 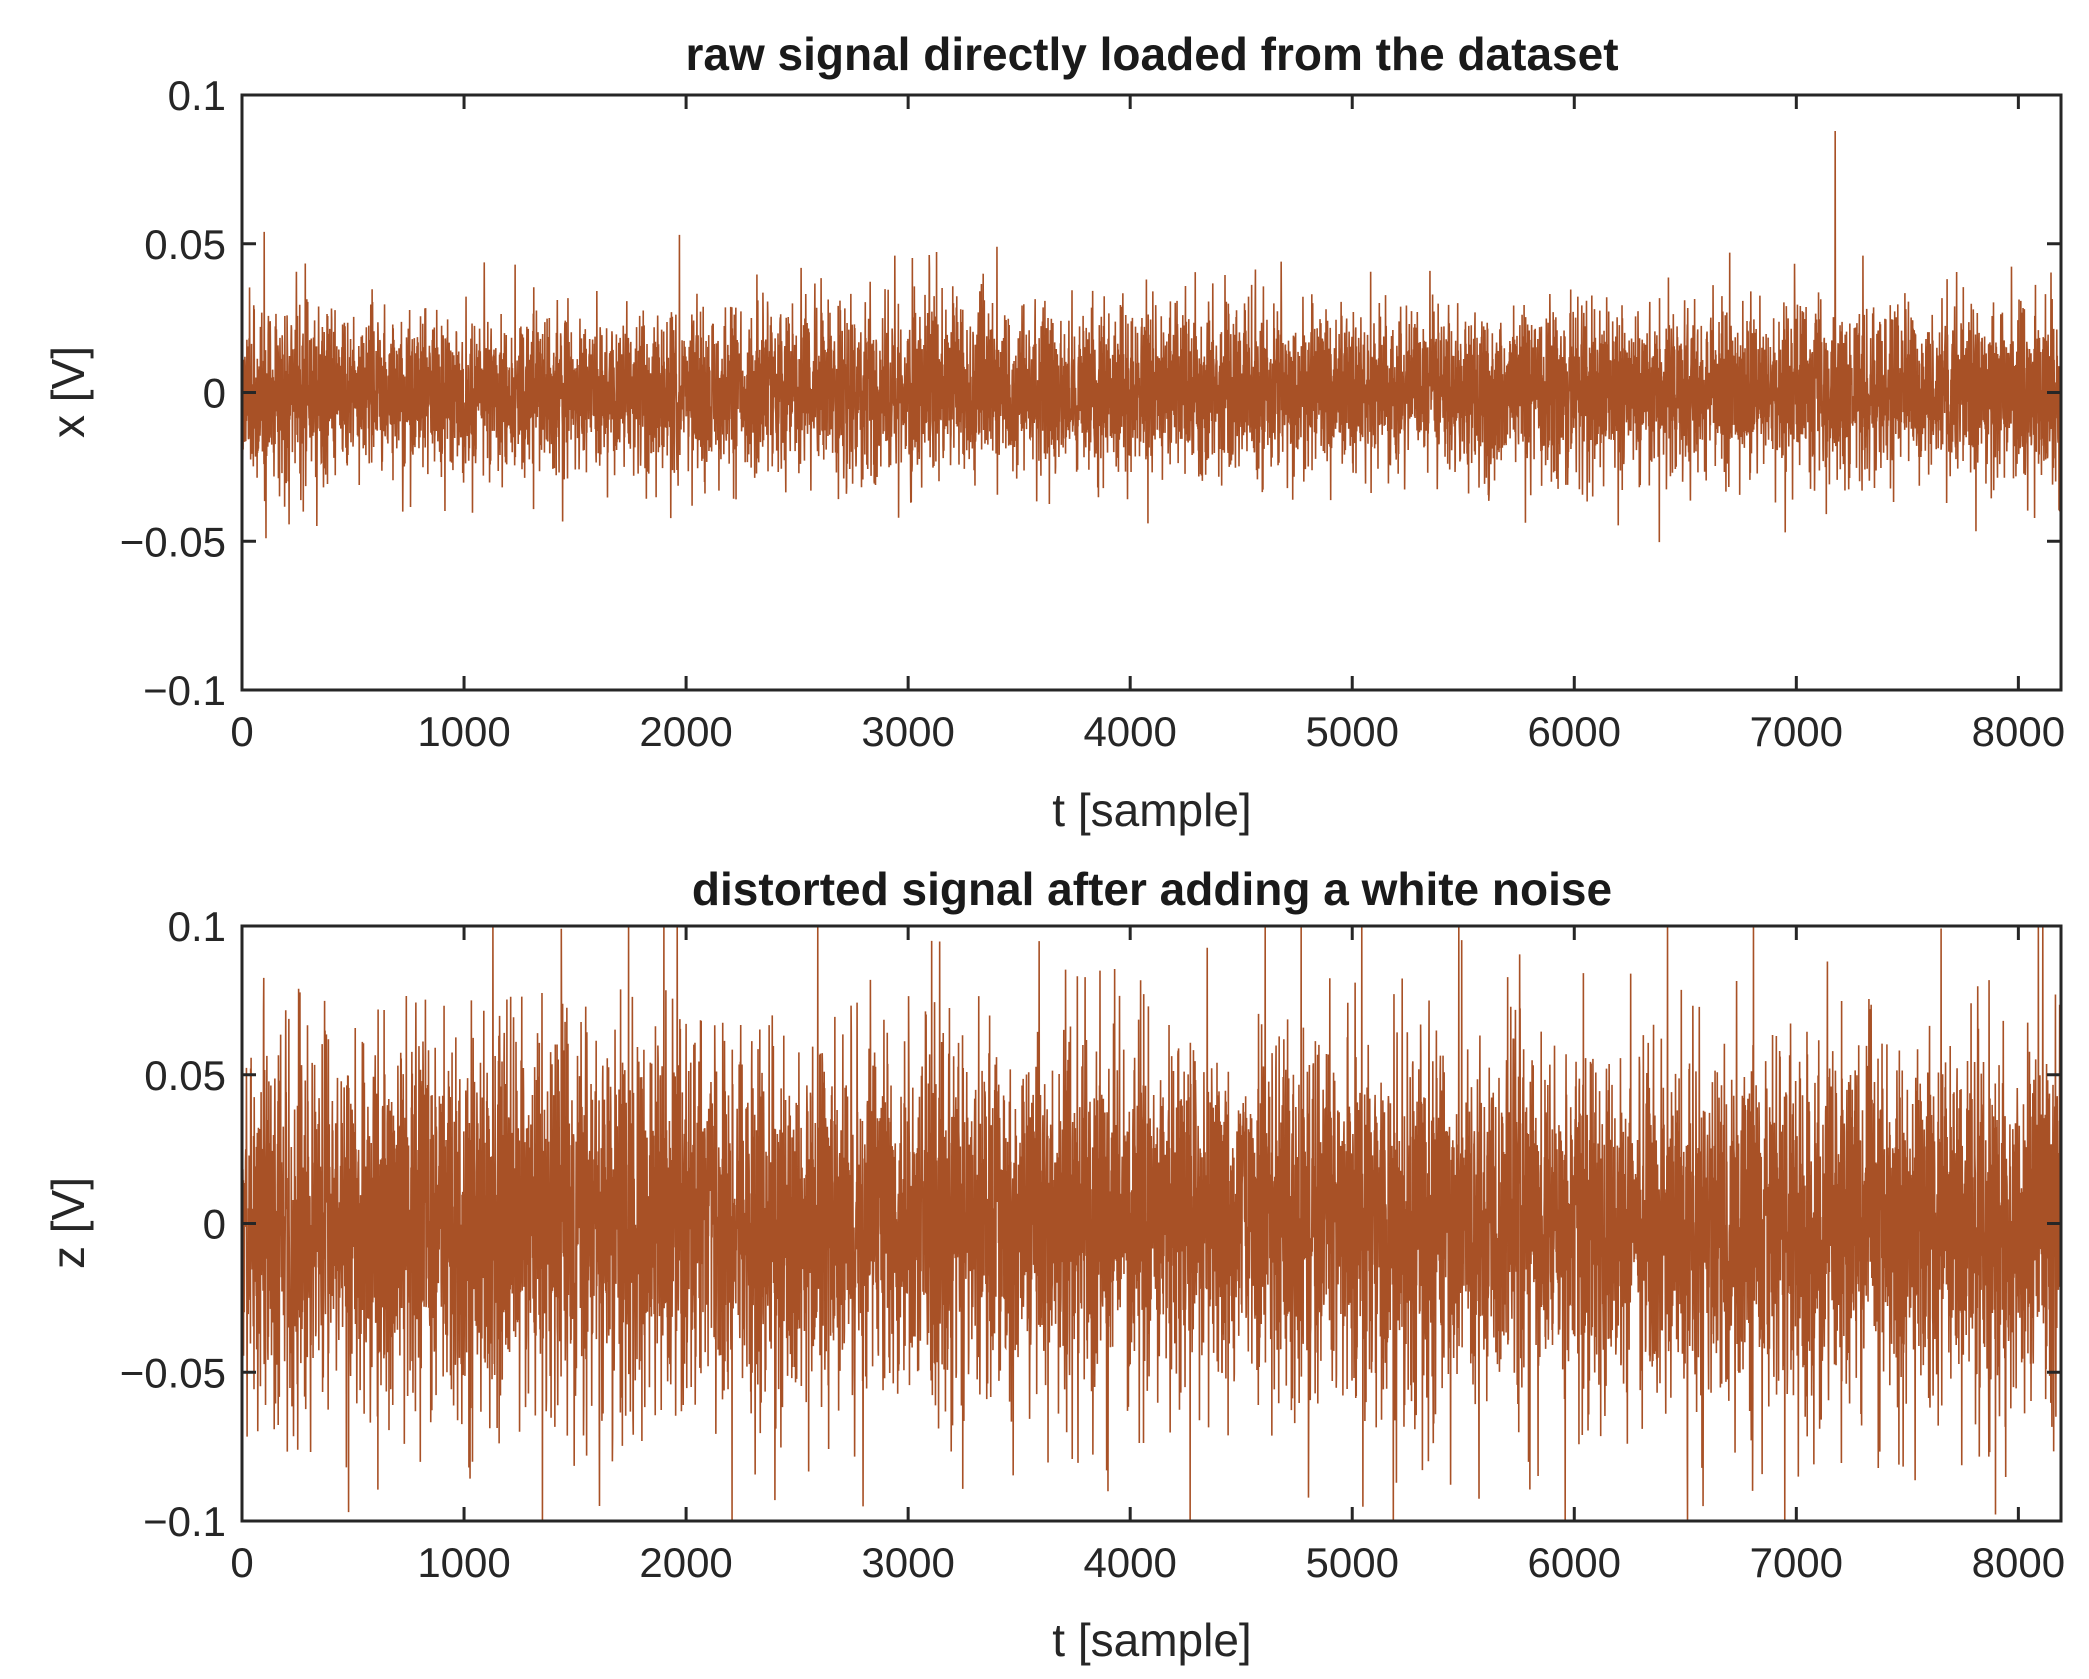 What do you see at coordinates (68, 392) in the screenshot?
I see `y-axis-label: x [V]` at bounding box center [68, 392].